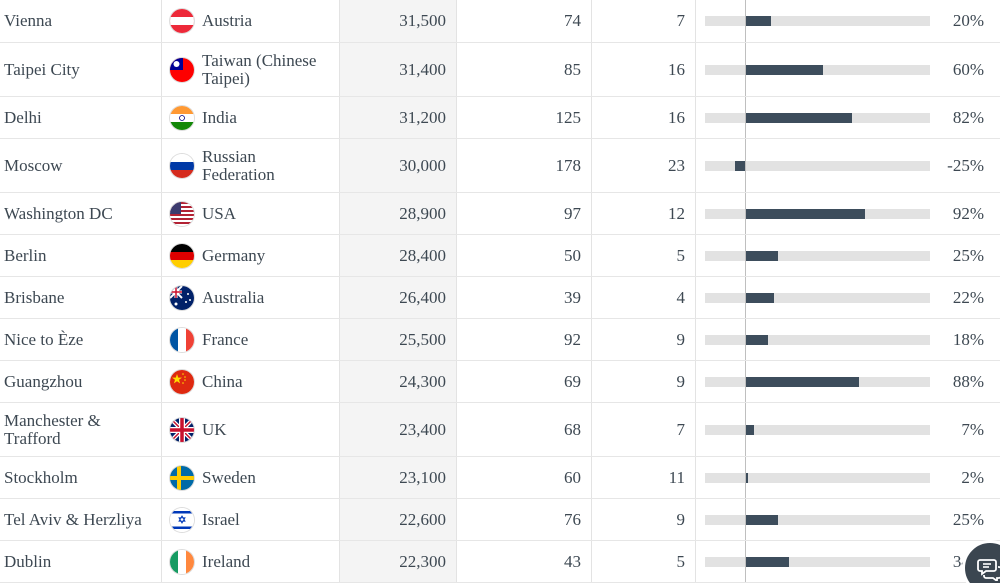  I want to click on change-bar-cell: 34%, so click(848, 561).